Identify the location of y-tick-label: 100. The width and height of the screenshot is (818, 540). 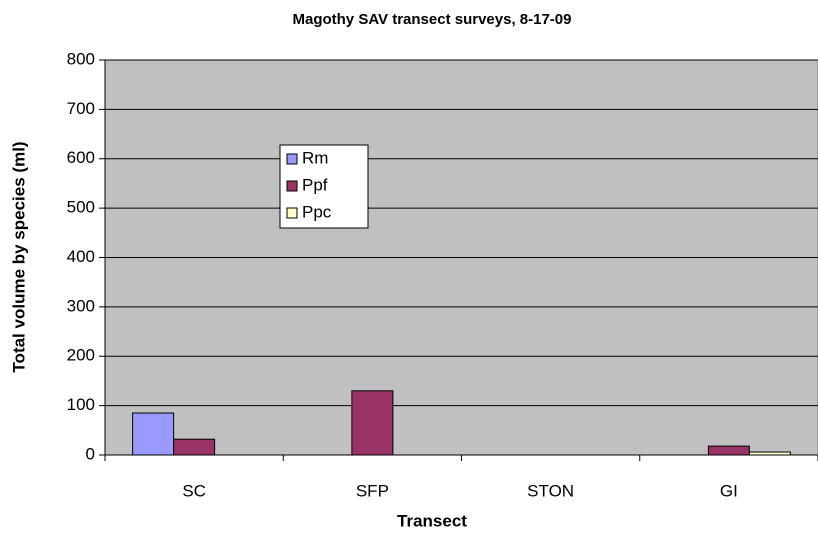
(81, 404).